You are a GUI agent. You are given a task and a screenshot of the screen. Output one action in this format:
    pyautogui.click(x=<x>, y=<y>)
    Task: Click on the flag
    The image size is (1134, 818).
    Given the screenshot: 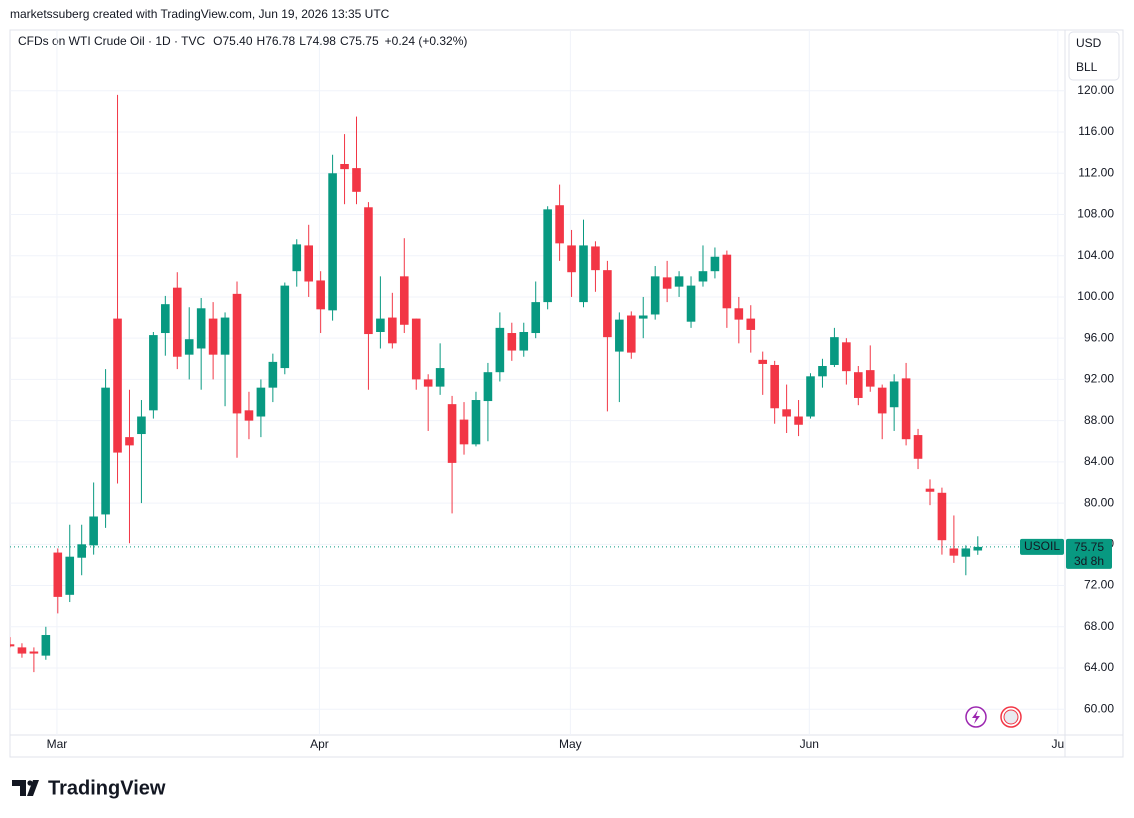 What is the action you would take?
    pyautogui.click(x=1011, y=717)
    